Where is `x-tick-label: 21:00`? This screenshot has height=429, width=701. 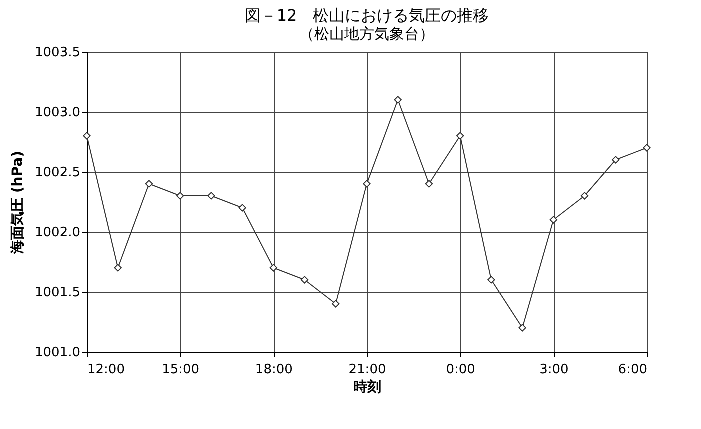 x-tick-label: 21:00 is located at coordinates (367, 370).